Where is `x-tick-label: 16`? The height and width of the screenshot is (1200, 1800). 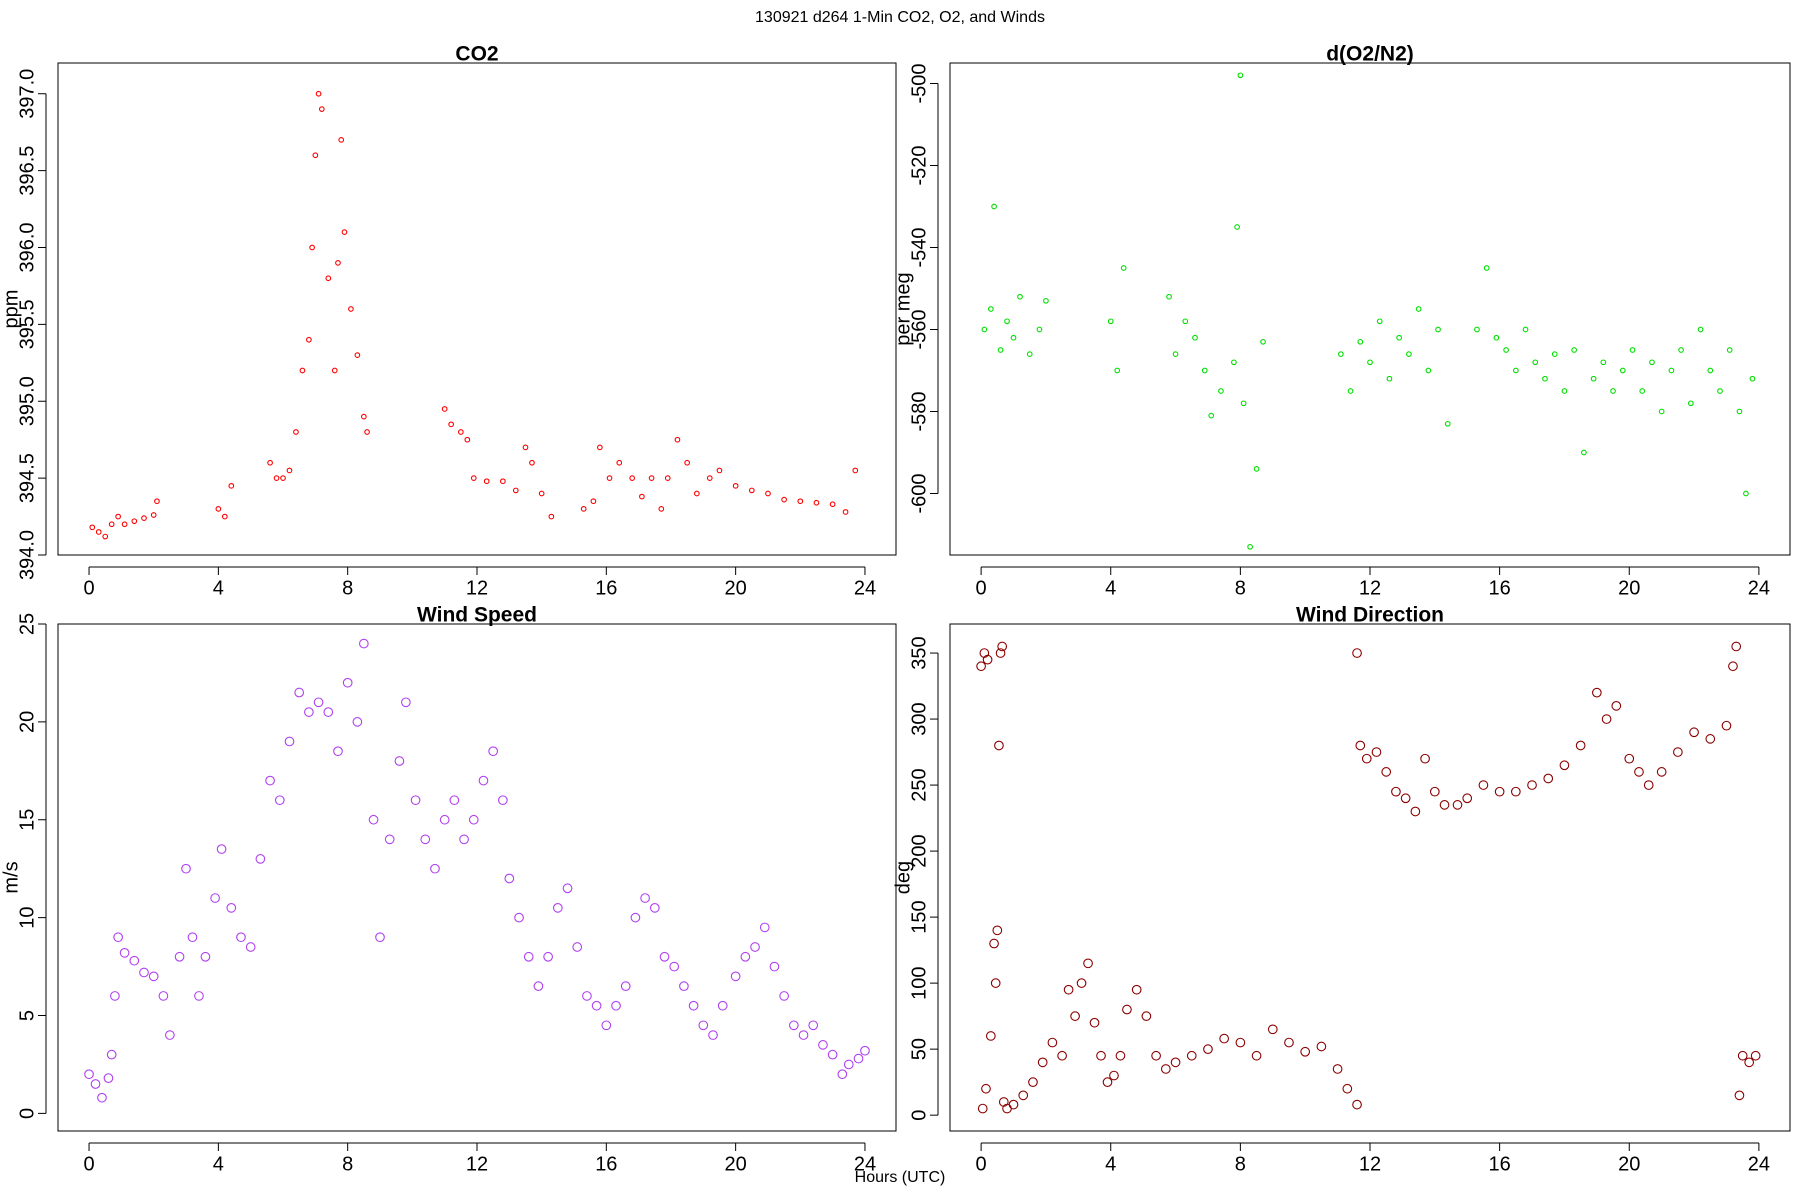 x-tick-label: 16 is located at coordinates (1500, 588).